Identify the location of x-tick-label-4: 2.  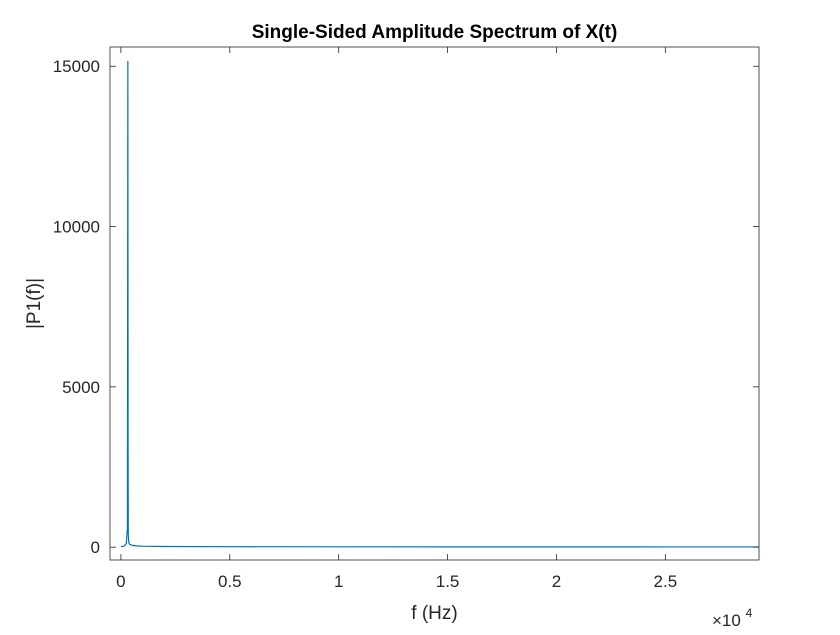
(556, 581).